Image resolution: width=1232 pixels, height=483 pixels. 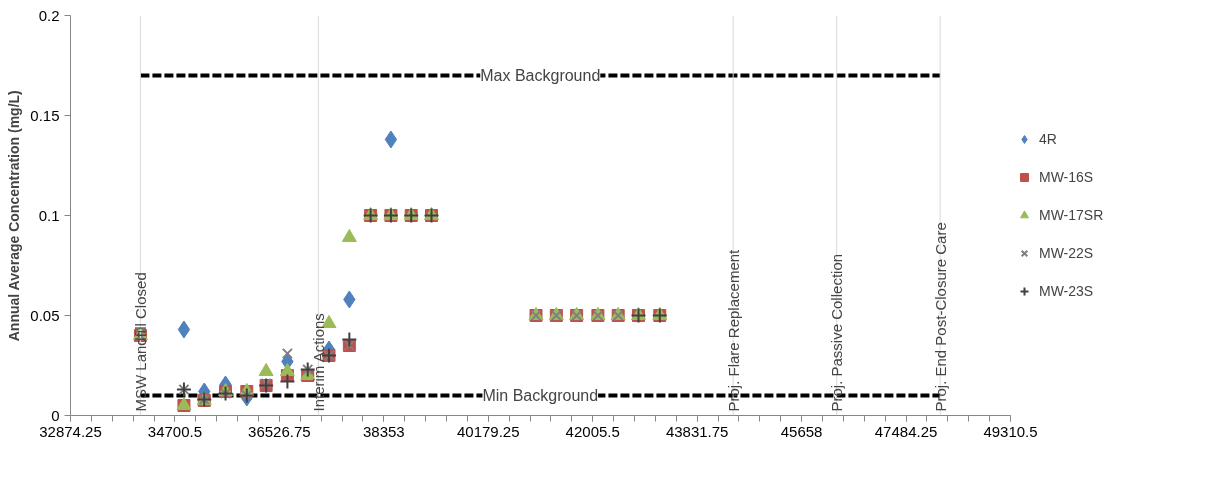 I want to click on x-tick-label: 32874.25, so click(x=70, y=431).